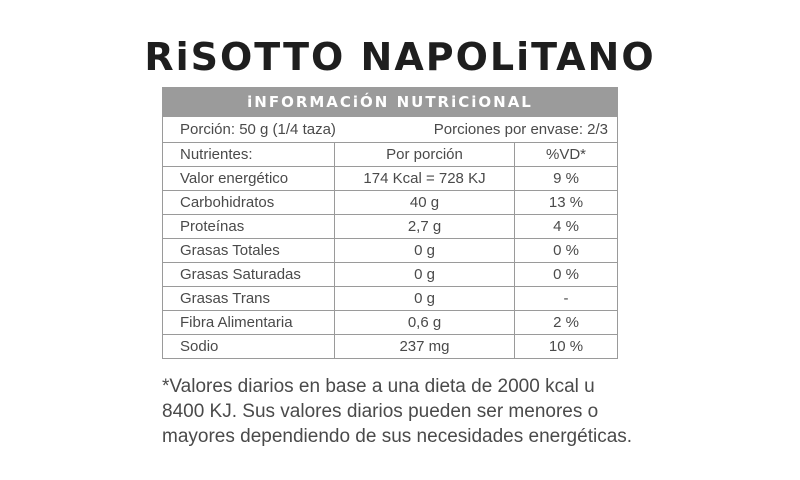 The image size is (800, 480). I want to click on nutrient-name: Grasas Saturadas, so click(248, 274).